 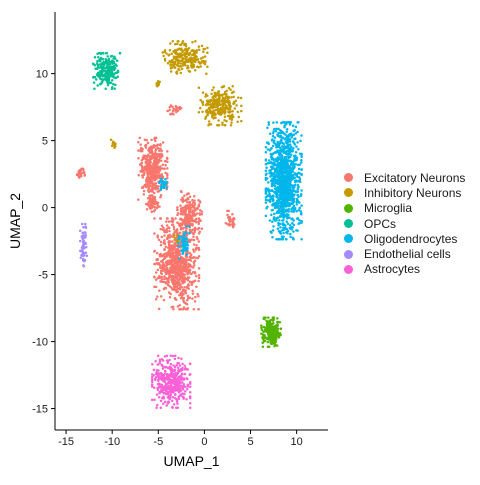 I want to click on legend-label-opcs: OPCs, so click(x=380, y=223).